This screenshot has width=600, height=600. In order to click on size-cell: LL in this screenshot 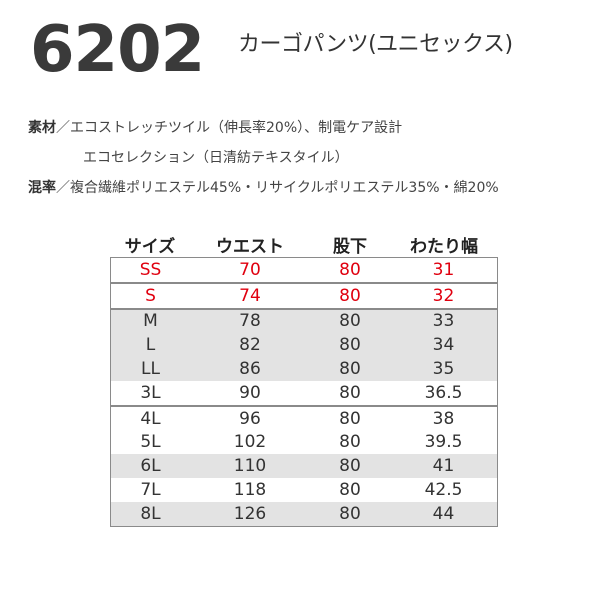, I will do `click(150, 369)`.